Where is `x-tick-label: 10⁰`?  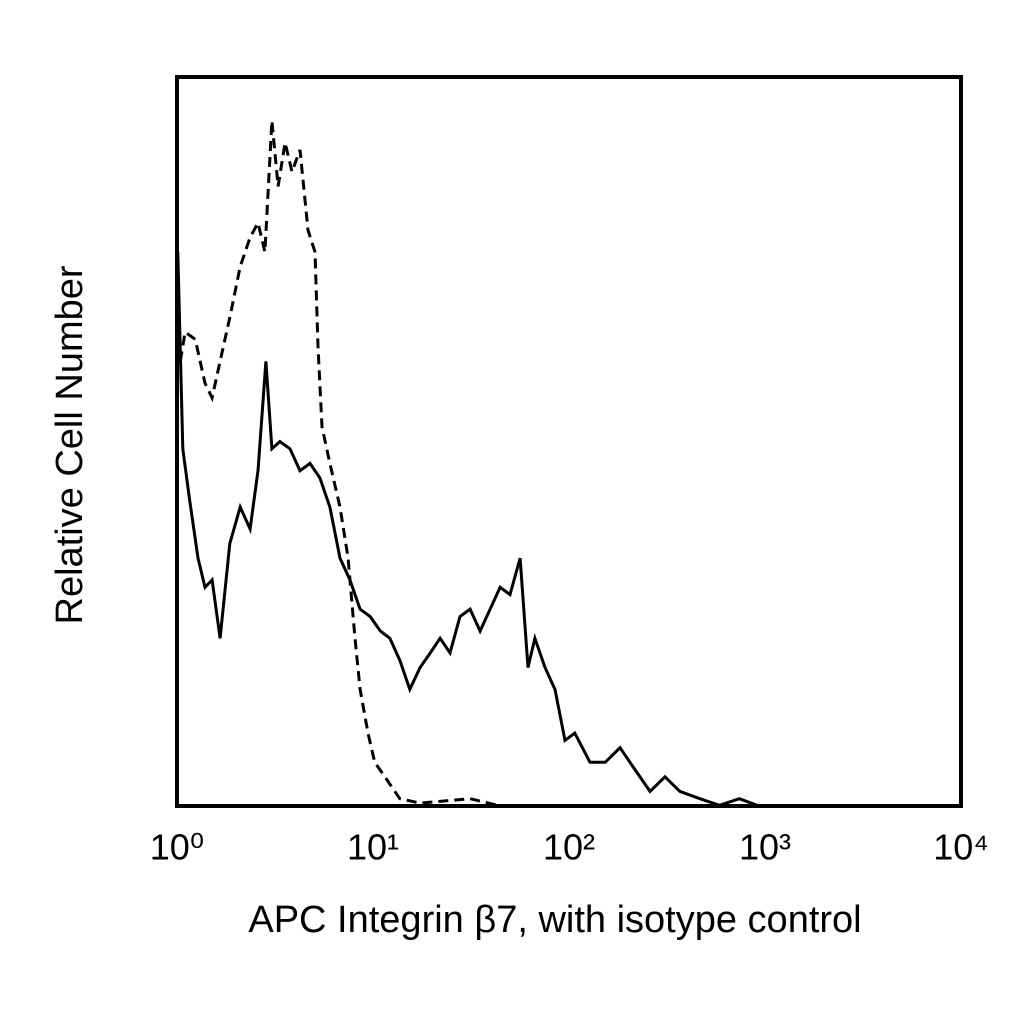
x-tick-label: 10⁰ is located at coordinates (177, 847).